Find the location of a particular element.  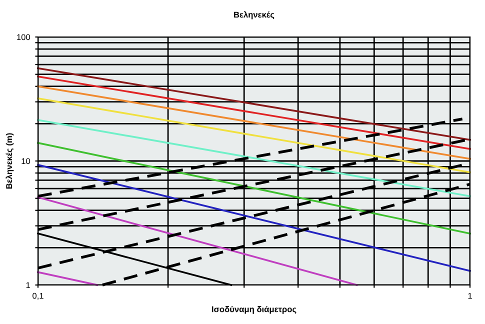

y-tick-label: 10 is located at coordinates (26, 161).